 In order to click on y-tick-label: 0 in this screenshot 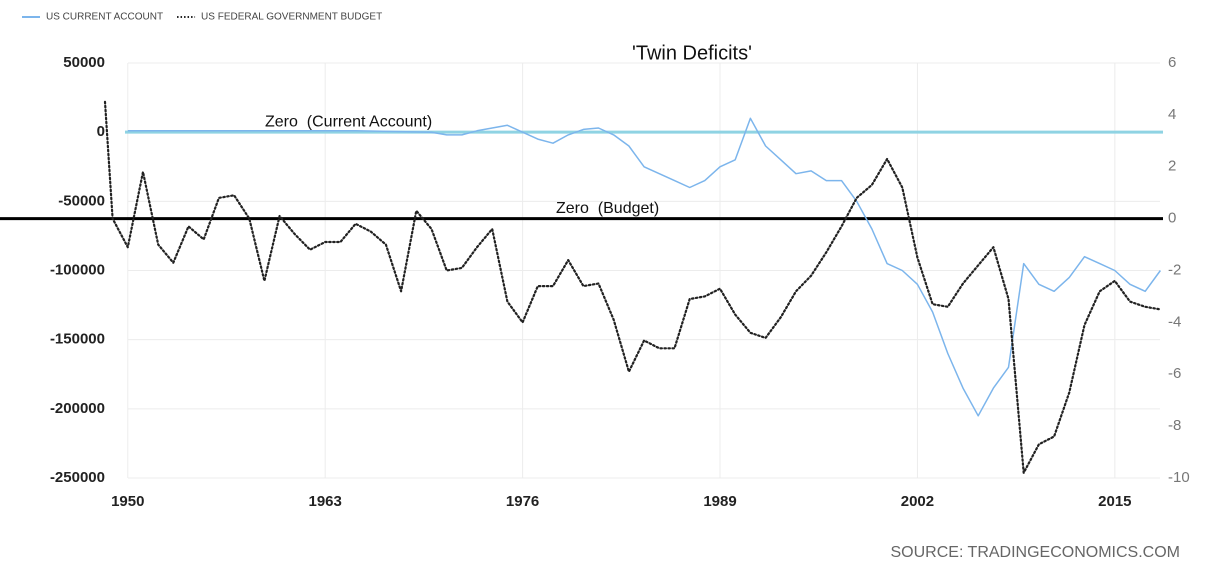, I will do `click(101, 131)`.